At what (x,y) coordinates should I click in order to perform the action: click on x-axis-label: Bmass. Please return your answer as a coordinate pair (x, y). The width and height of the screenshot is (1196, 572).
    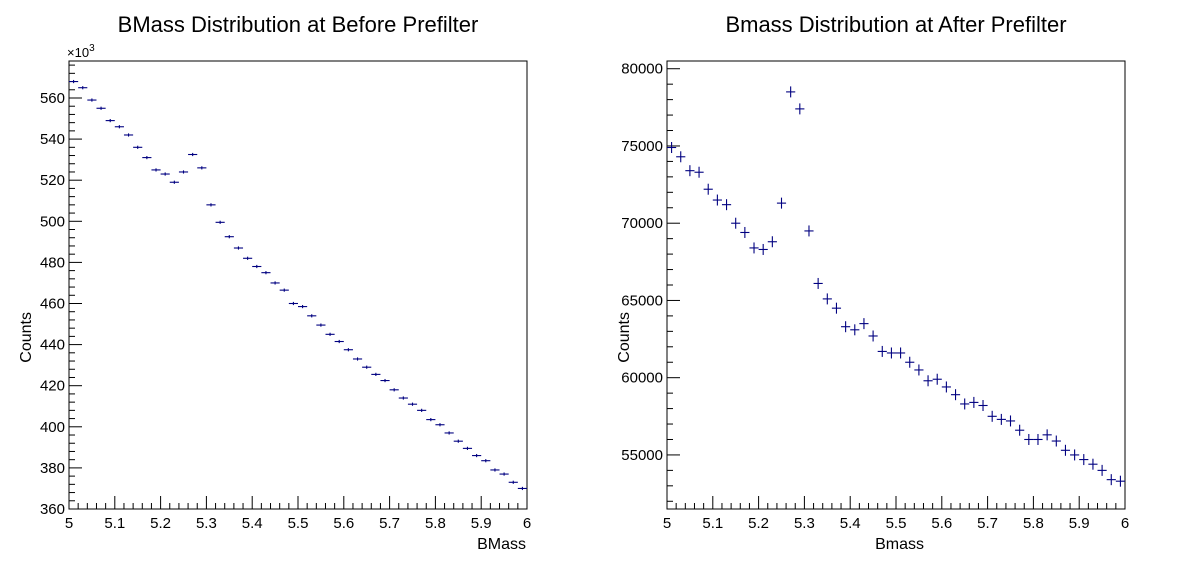
    Looking at the image, I should click on (899, 544).